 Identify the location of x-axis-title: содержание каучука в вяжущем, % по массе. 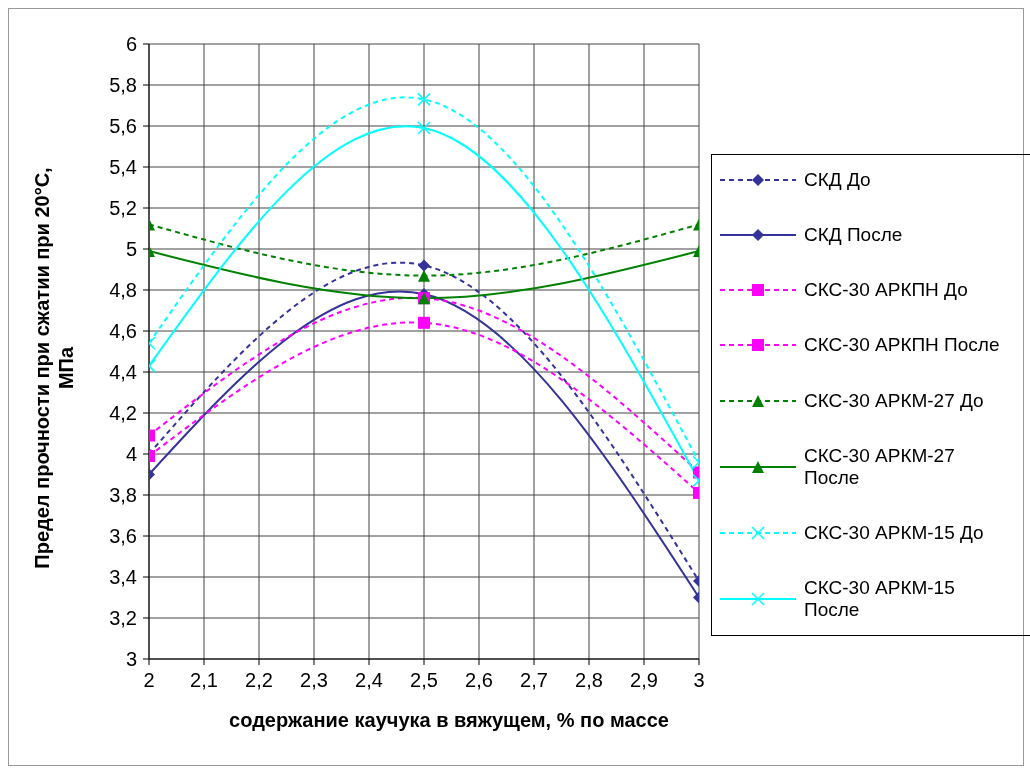
(449, 720).